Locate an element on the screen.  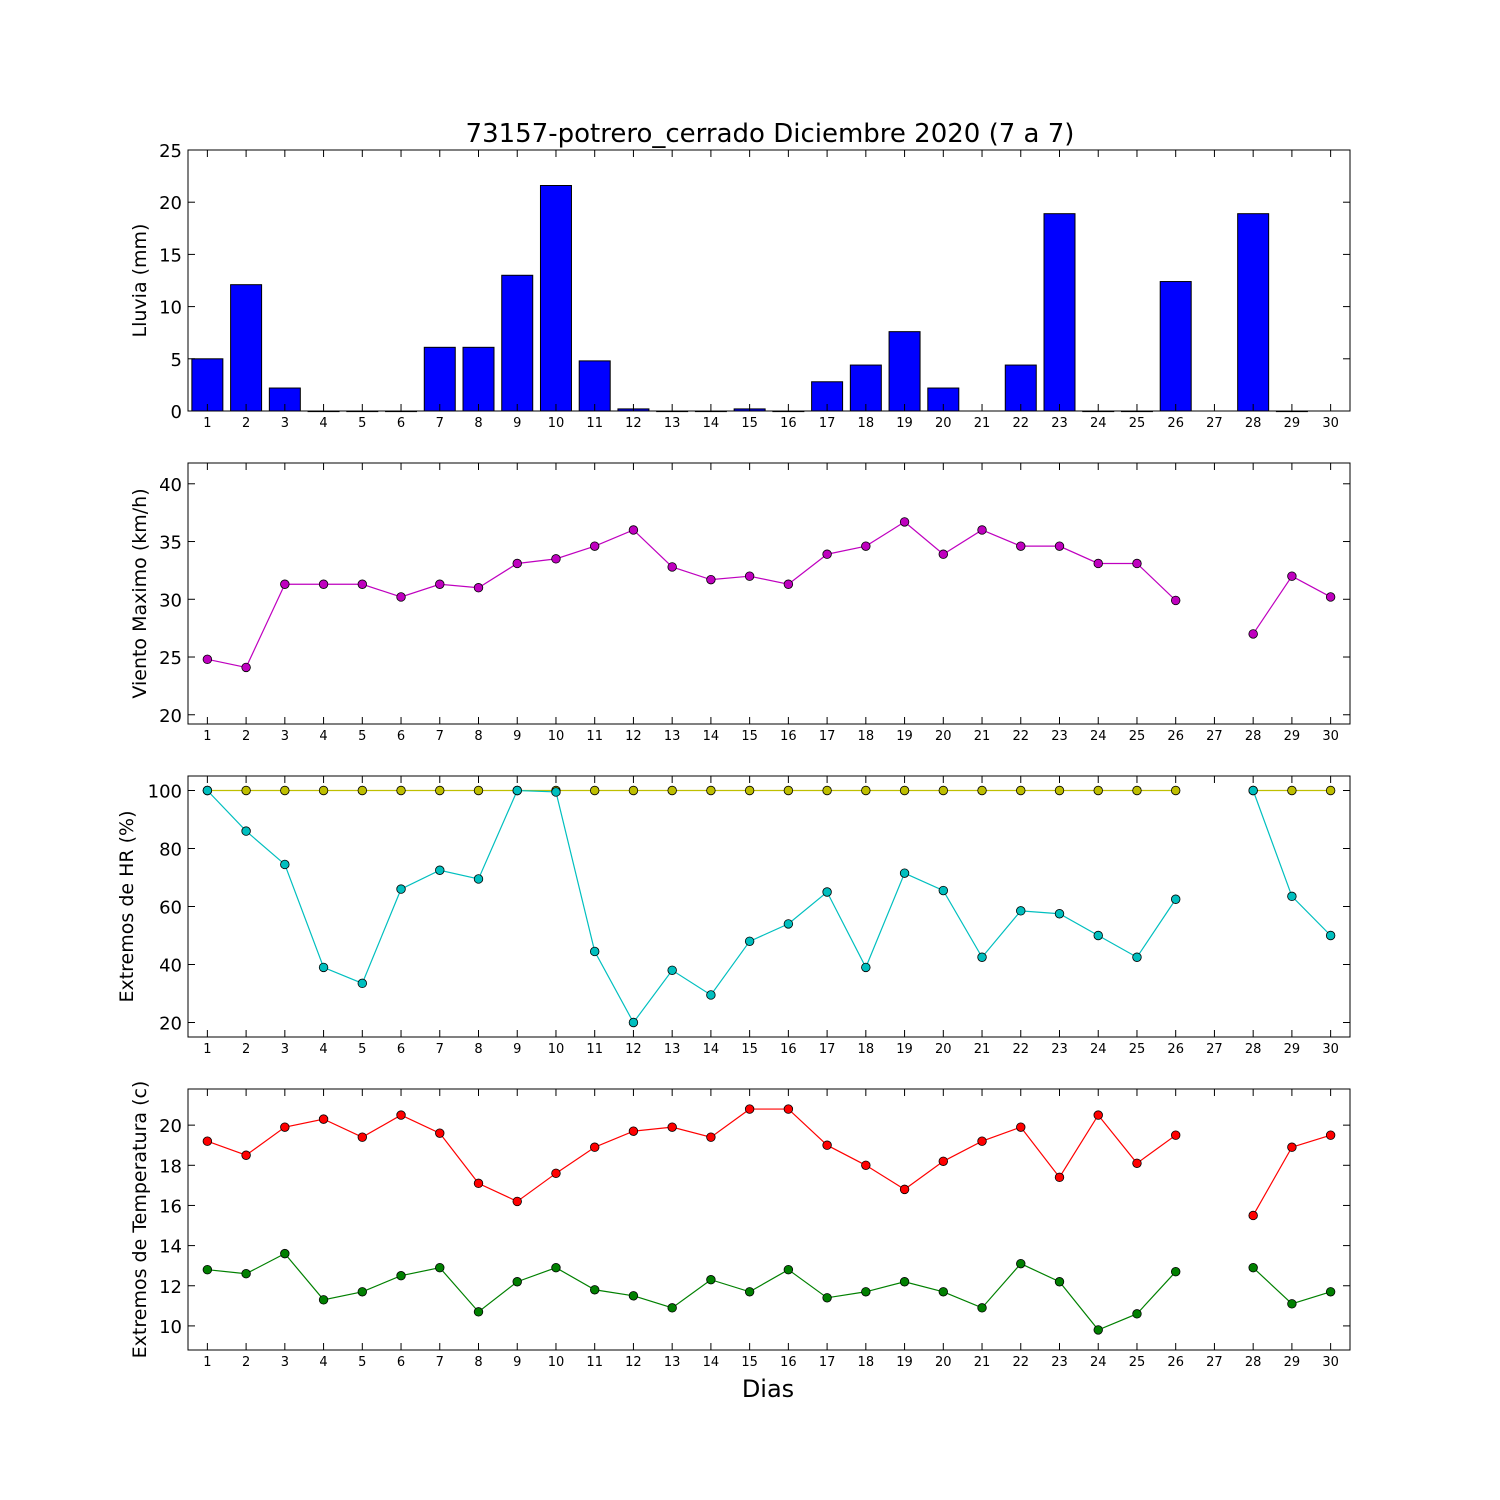
wind-ytick-label: 25 is located at coordinates (170, 658).